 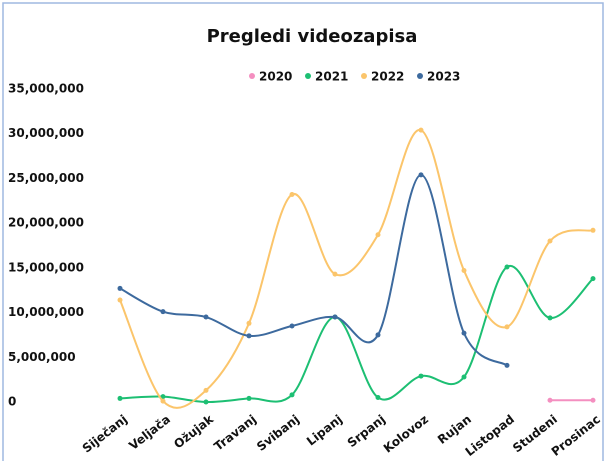 What do you see at coordinates (278, 433) in the screenshot?
I see `x-tick-label: Svibanj` at bounding box center [278, 433].